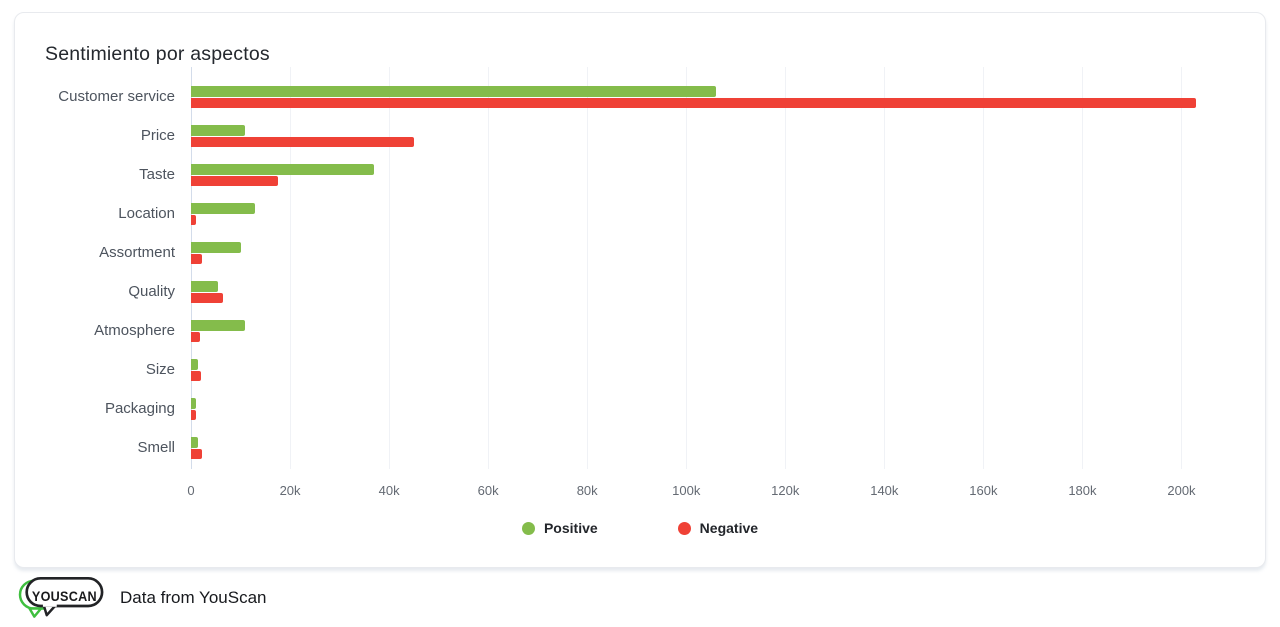  What do you see at coordinates (685, 174) in the screenshot?
I see `chart-row: Taste` at bounding box center [685, 174].